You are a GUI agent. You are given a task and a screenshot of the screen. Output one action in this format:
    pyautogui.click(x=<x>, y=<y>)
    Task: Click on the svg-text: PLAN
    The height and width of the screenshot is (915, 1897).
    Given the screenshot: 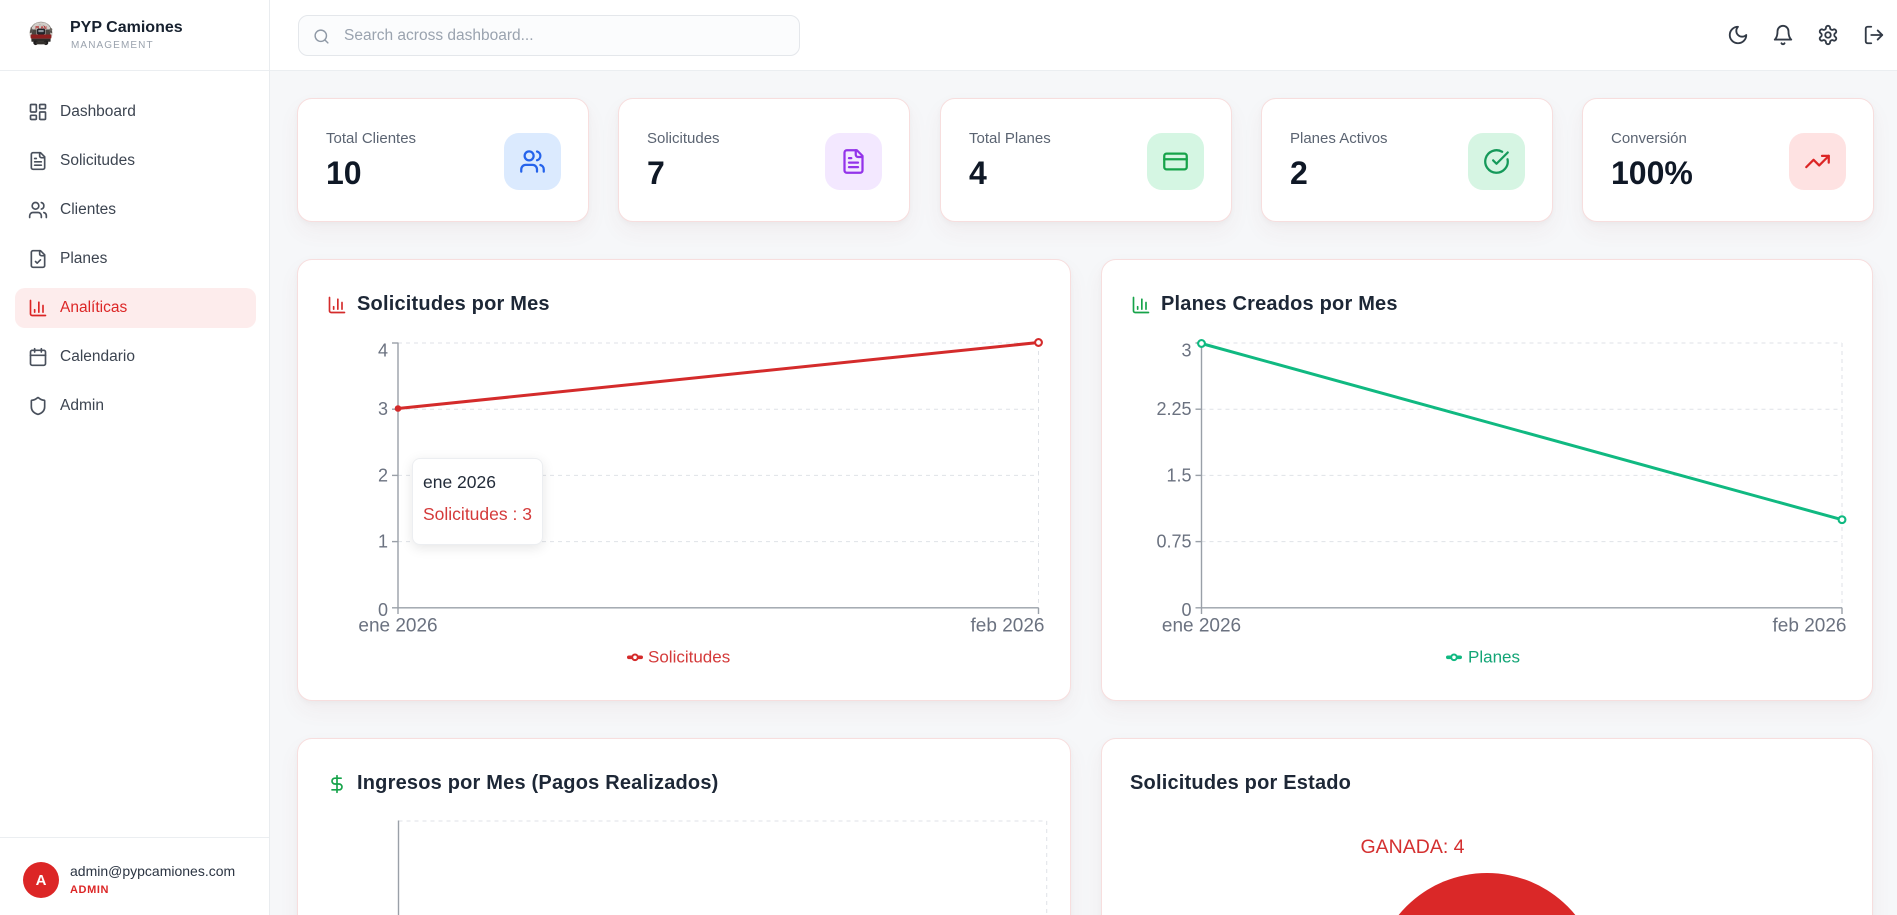 What is the action you would take?
    pyautogui.click(x=40, y=27)
    